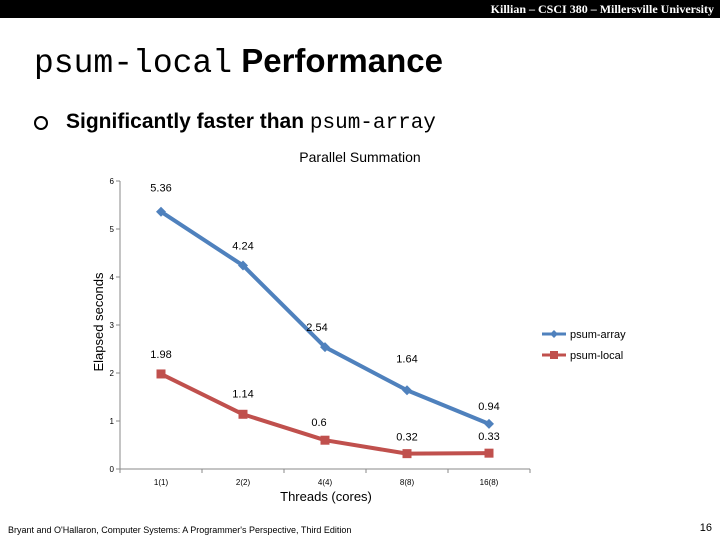 This screenshot has width=720, height=540. What do you see at coordinates (407, 482) in the screenshot?
I see `x-tick-label: 8(8)` at bounding box center [407, 482].